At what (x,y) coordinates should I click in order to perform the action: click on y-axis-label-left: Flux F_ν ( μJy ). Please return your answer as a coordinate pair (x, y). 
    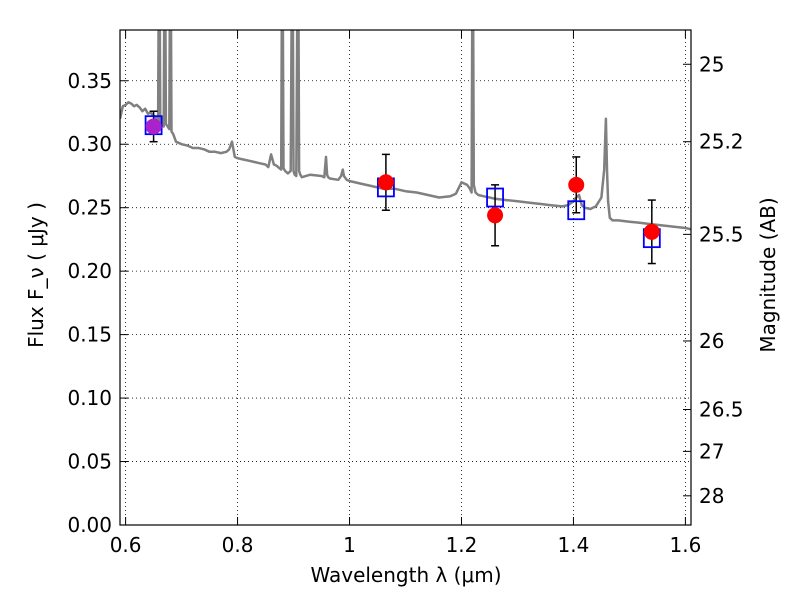
    Looking at the image, I should click on (36, 275).